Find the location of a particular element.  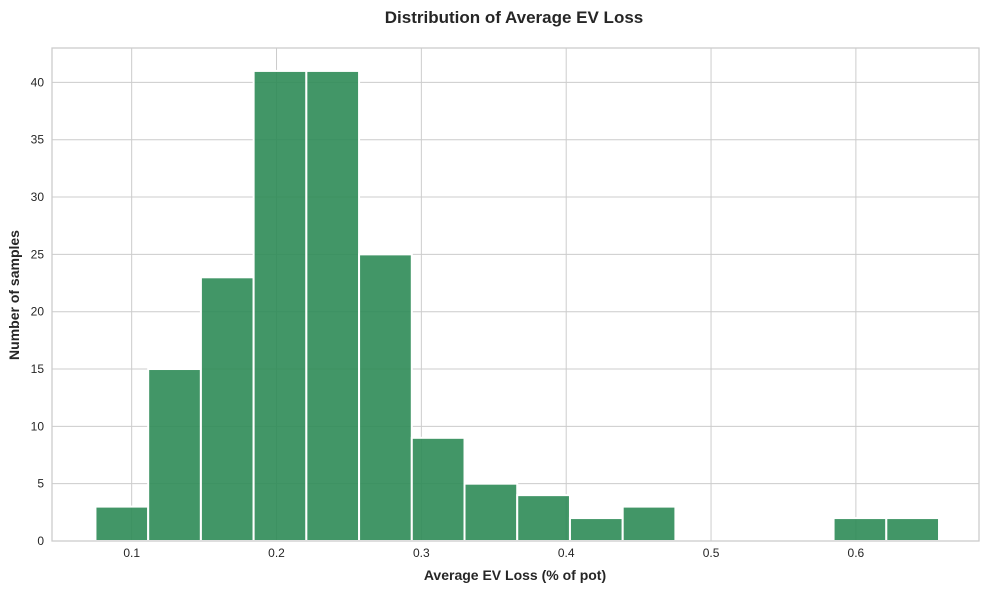

x-axis-label: Average EV Loss (% of pot) is located at coordinates (515, 575).